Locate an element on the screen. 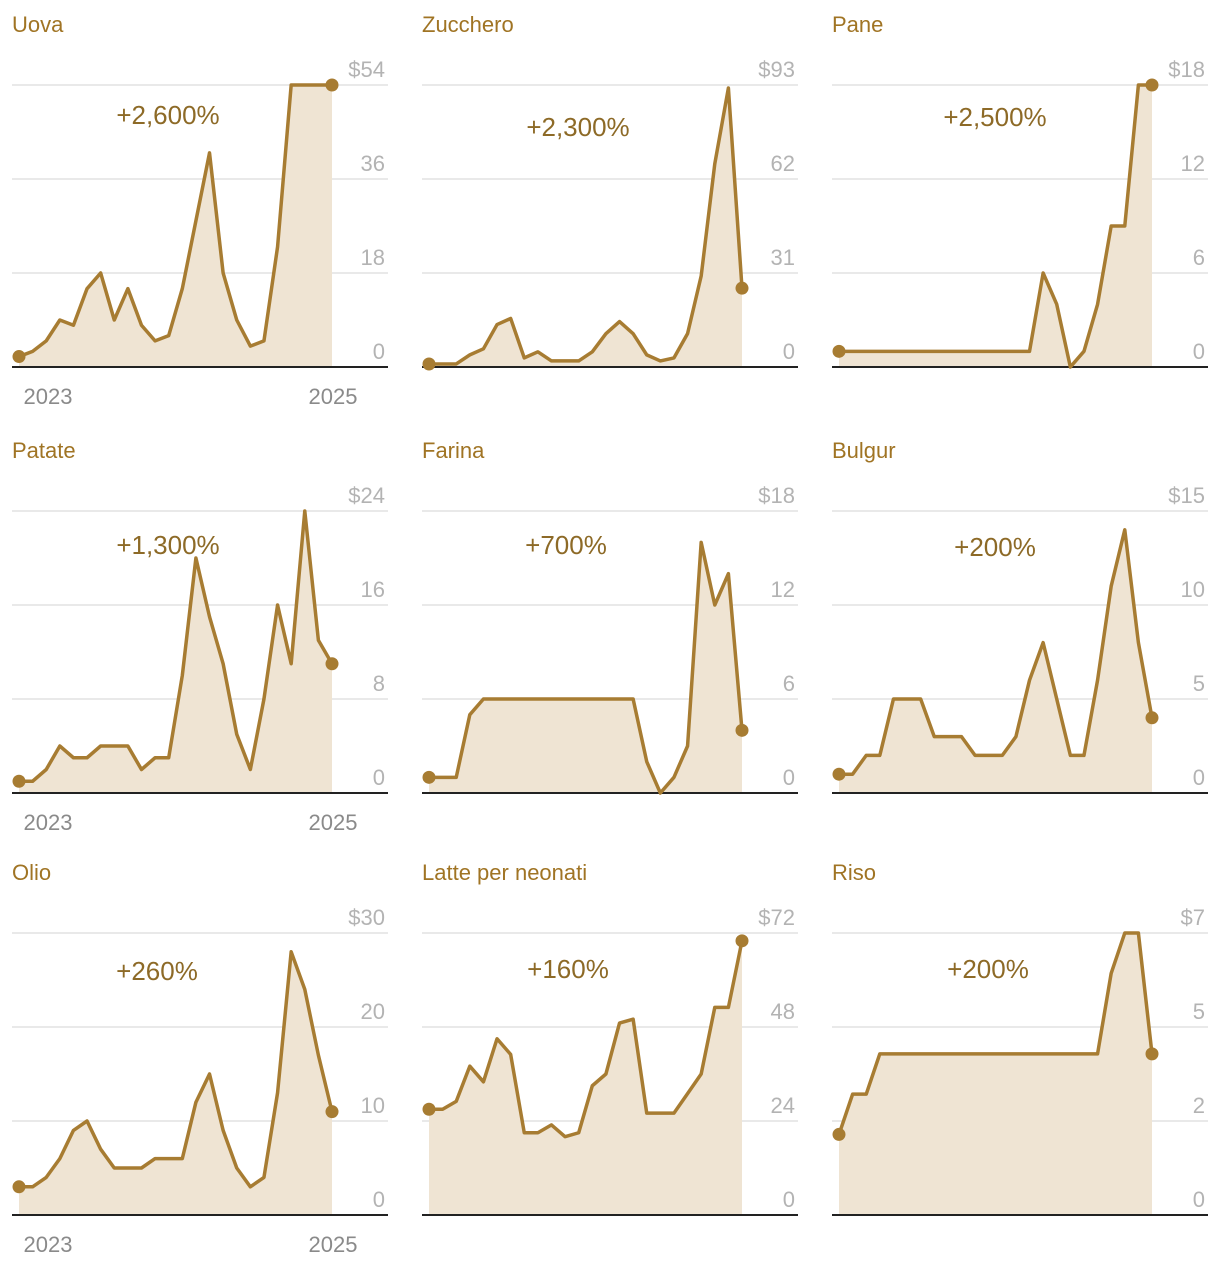 This screenshot has width=1220, height=1268. chart-title: Pane is located at coordinates (858, 24).